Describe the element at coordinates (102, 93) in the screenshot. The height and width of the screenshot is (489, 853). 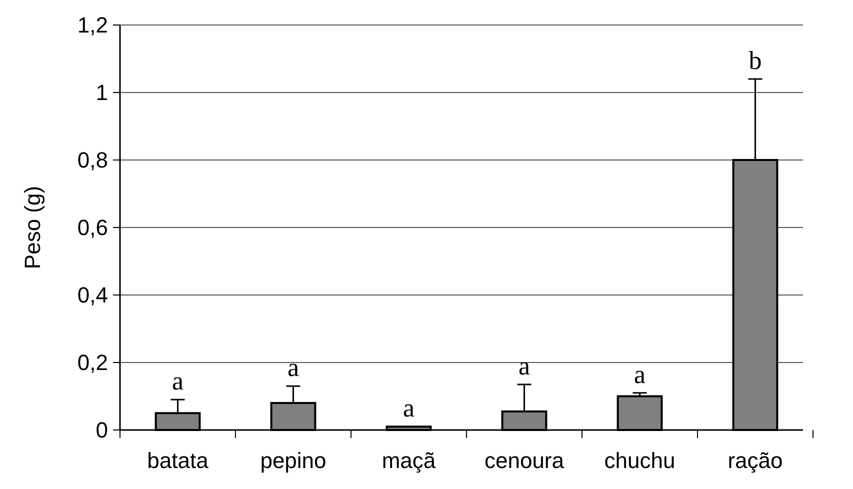
I see `y-tick-label: 1` at that location.